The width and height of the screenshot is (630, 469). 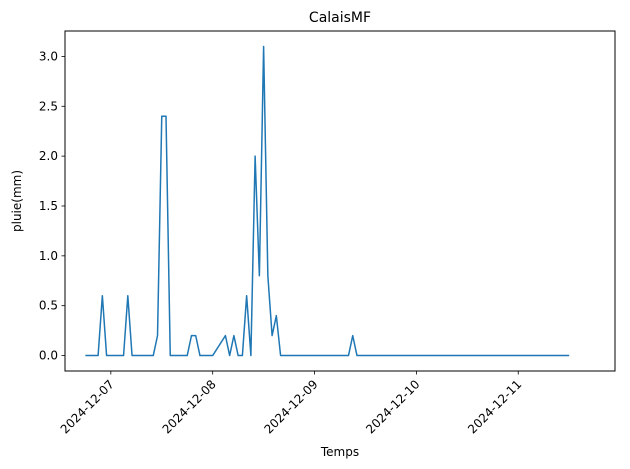 I want to click on y-tick-label: 0.0, so click(x=48, y=356).